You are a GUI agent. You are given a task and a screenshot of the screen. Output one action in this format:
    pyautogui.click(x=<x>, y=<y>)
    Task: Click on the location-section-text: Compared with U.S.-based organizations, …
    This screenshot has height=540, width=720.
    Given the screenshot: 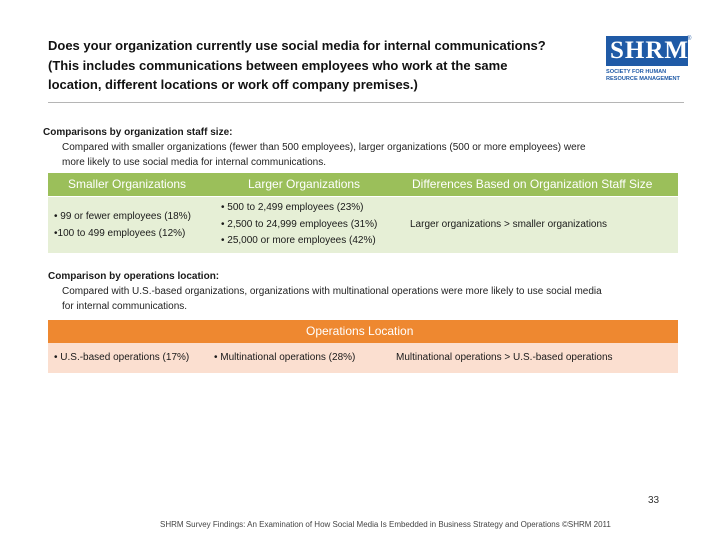 What is the action you would take?
    pyautogui.click(x=332, y=299)
    